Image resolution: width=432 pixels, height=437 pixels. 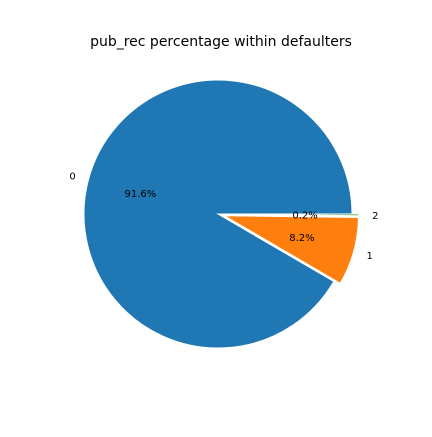 What do you see at coordinates (370, 256) in the screenshot?
I see `slice-label-1: 1` at bounding box center [370, 256].